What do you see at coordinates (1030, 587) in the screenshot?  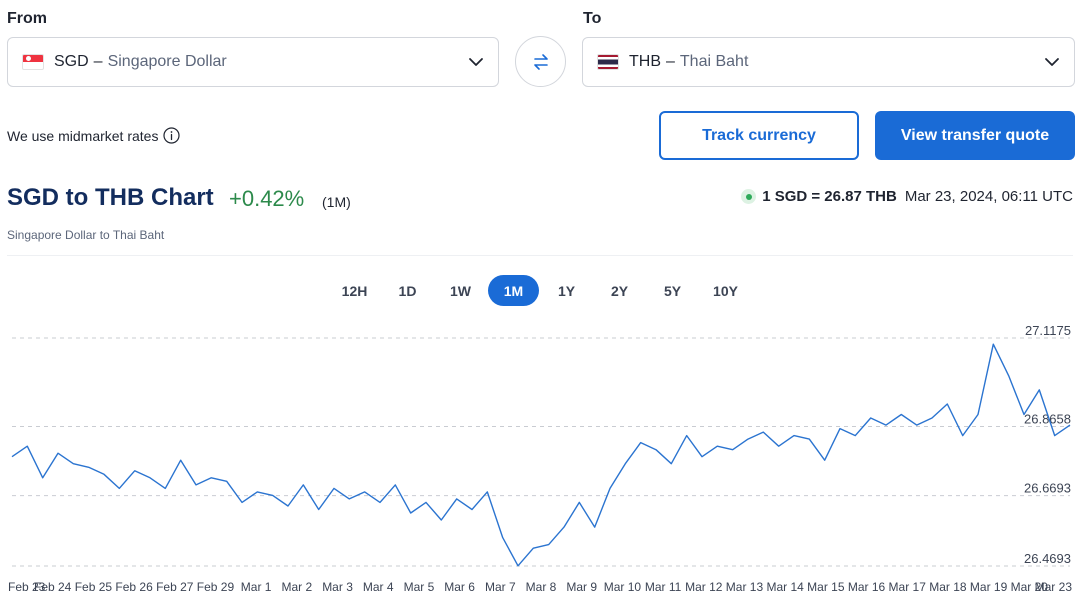 I see `x-tick-label: Mar 20` at bounding box center [1030, 587].